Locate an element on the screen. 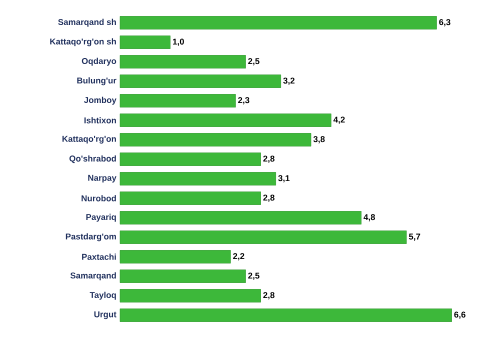 Image resolution: width=497 pixels, height=339 pixels. y-tick-label: Narpay is located at coordinates (102, 178).